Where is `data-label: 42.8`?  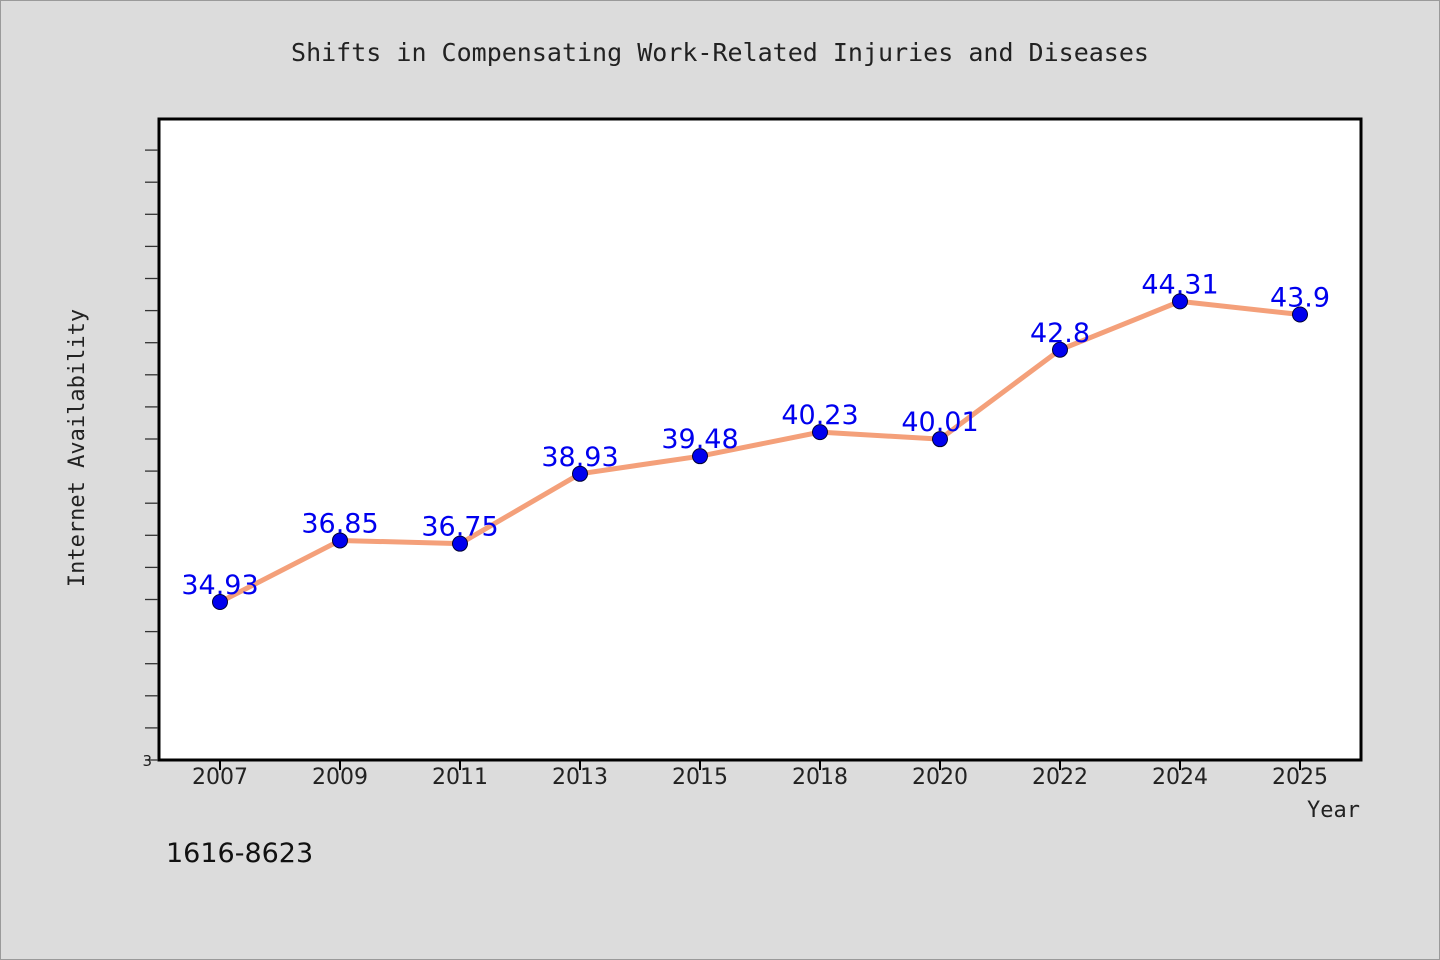
data-label: 42.8 is located at coordinates (1060, 333).